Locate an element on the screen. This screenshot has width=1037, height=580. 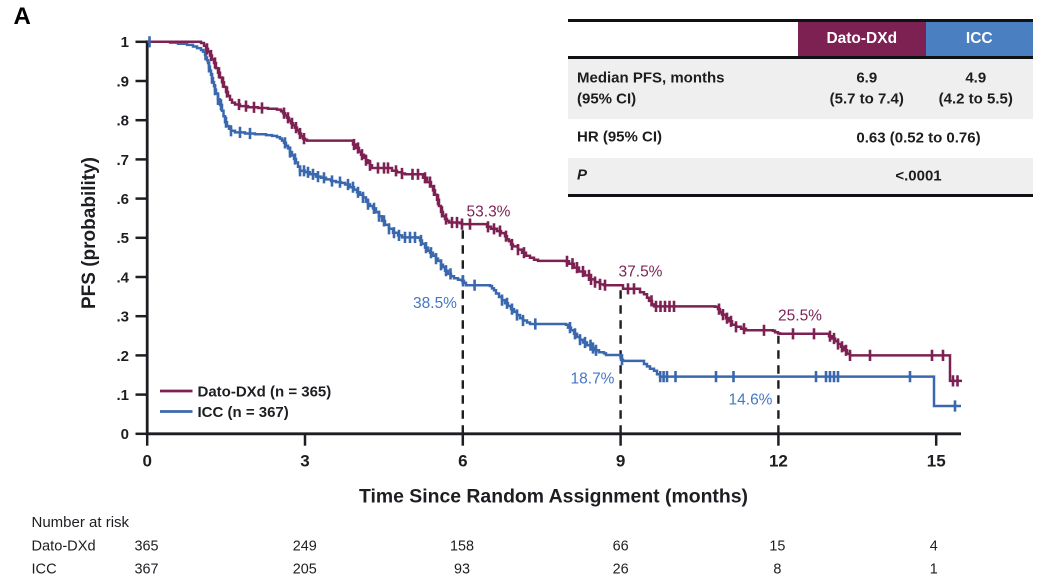
svg-text: ICC is located at coordinates (44, 569).